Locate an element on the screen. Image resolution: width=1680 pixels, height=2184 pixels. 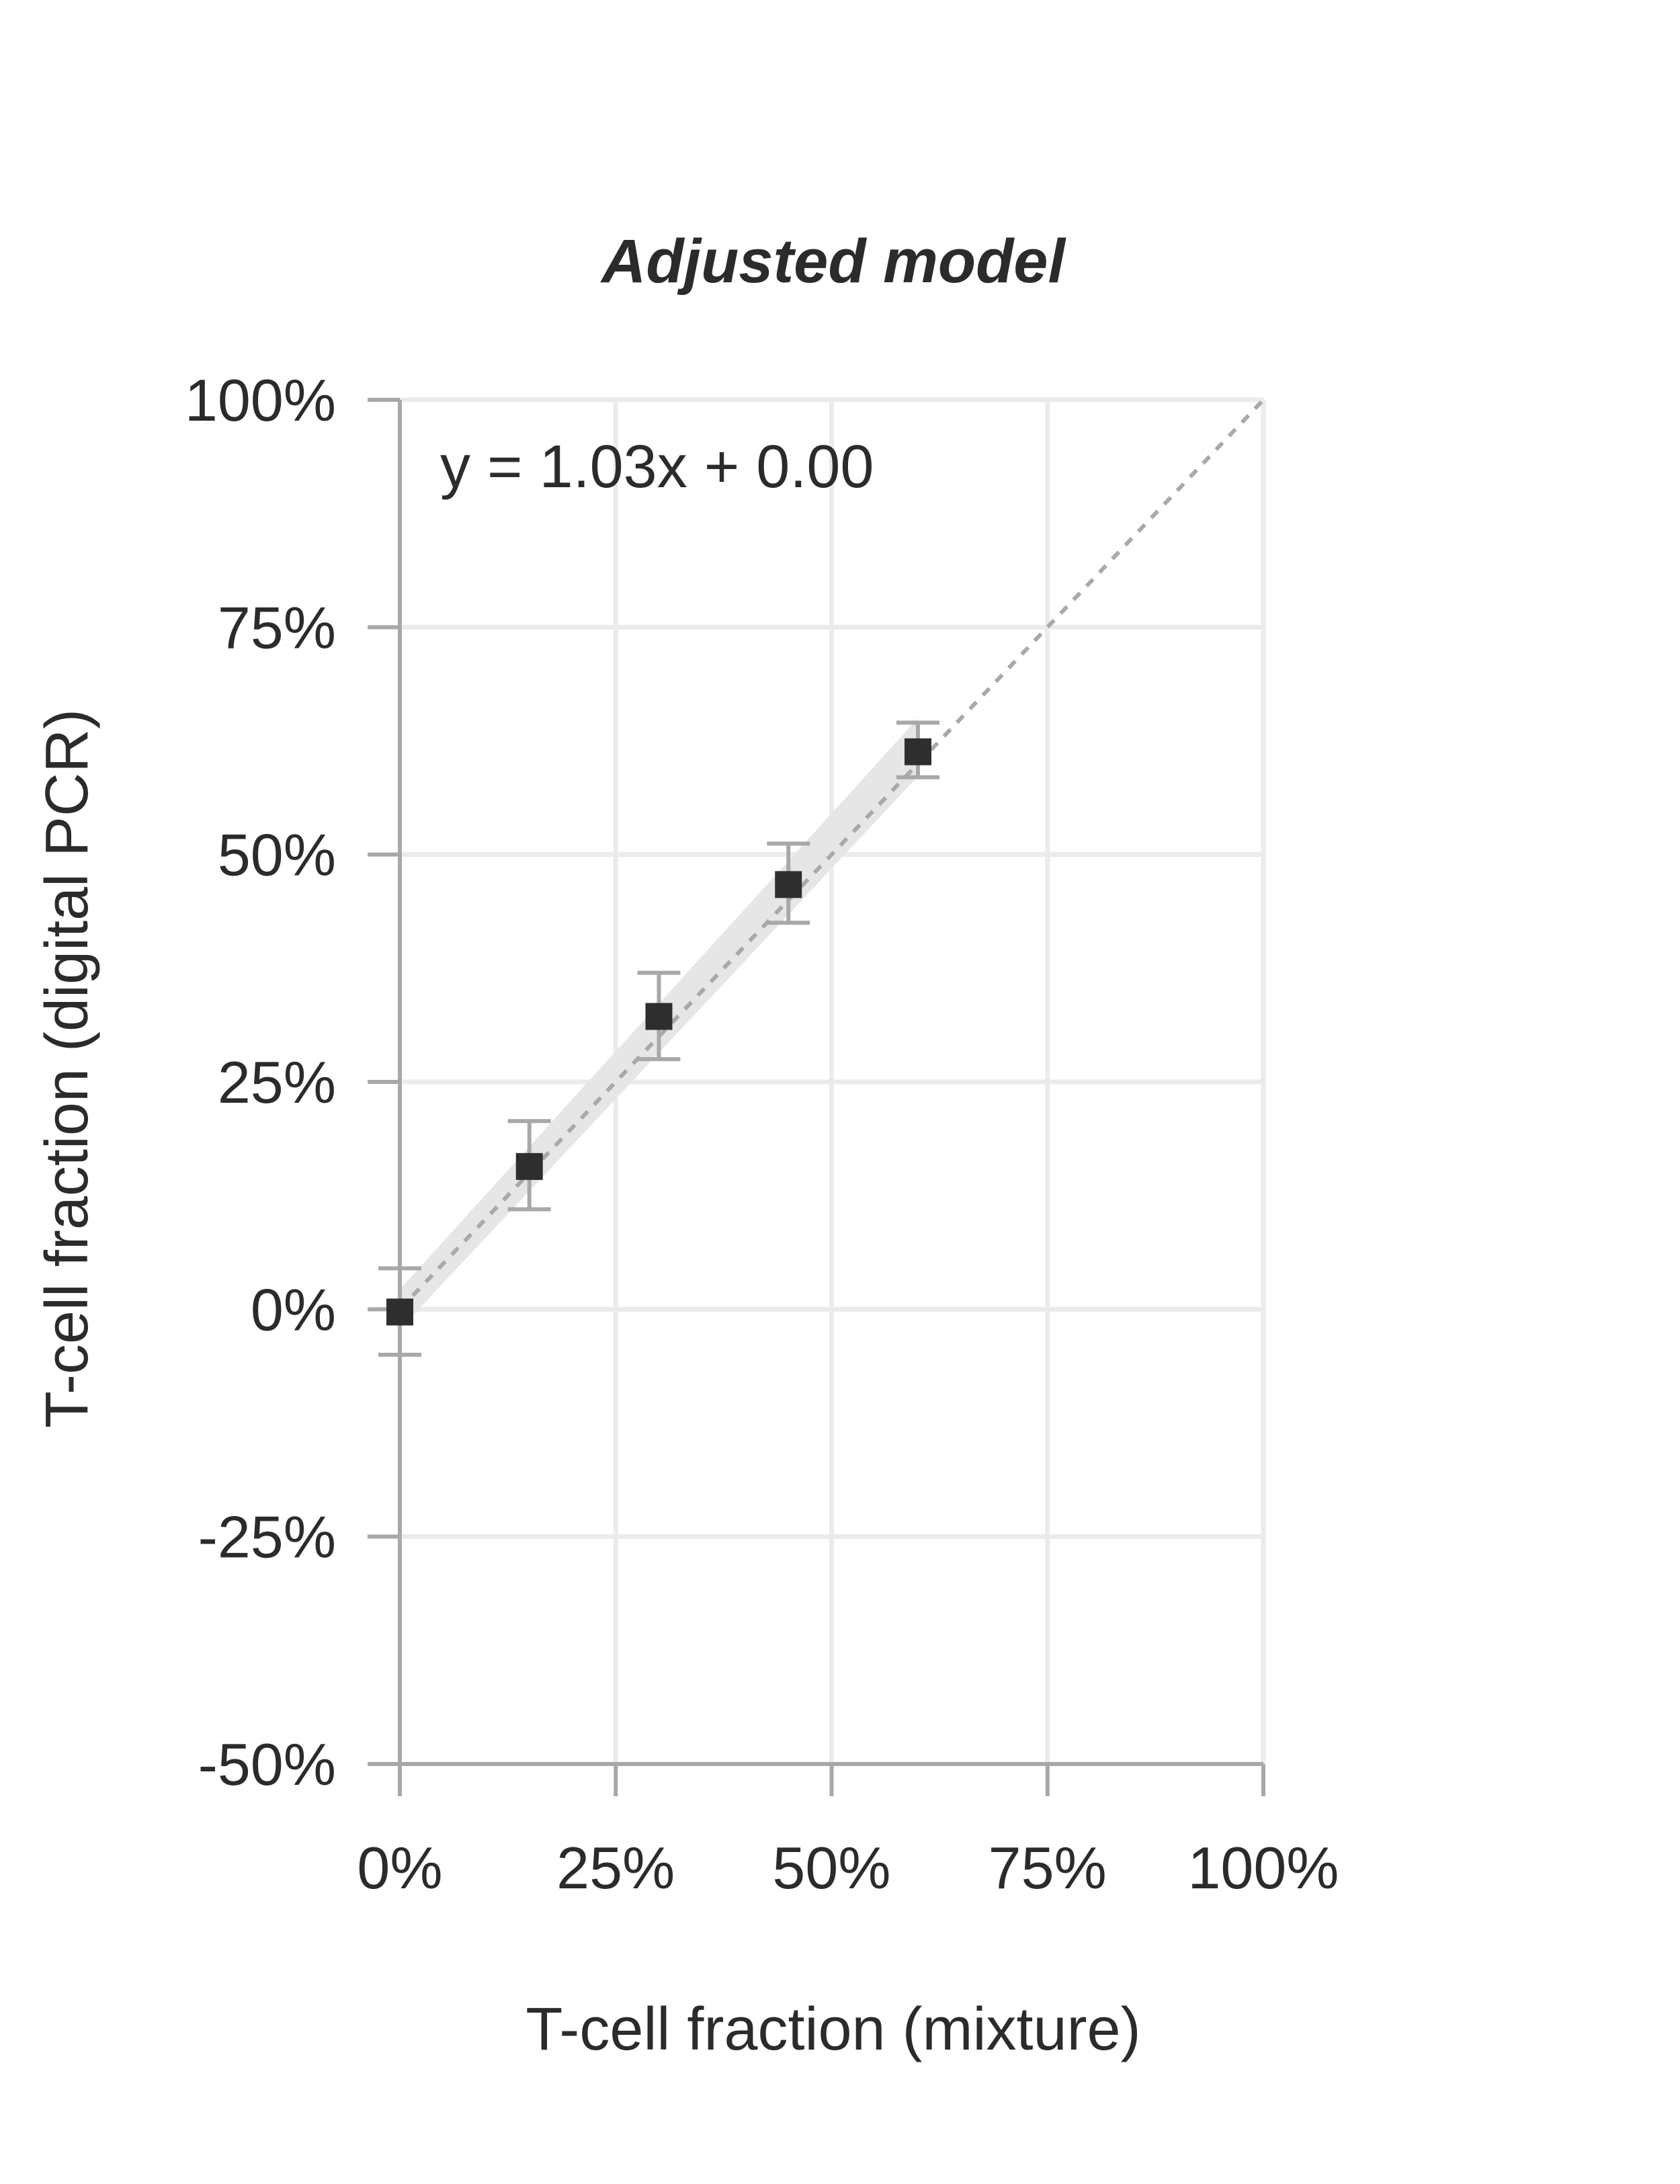
y-tick-label: -25% is located at coordinates (267, 1537).